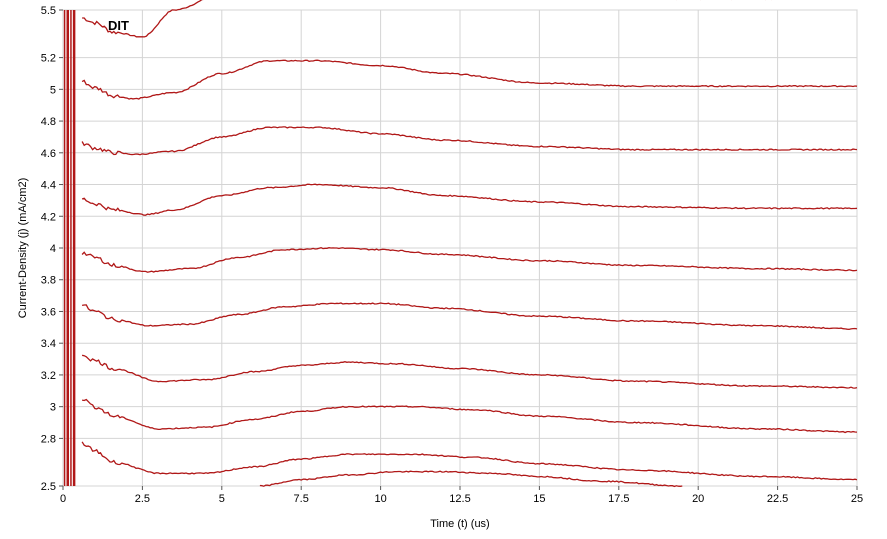  What do you see at coordinates (380, 499) in the screenshot?
I see `x-tick-label: 10` at bounding box center [380, 499].